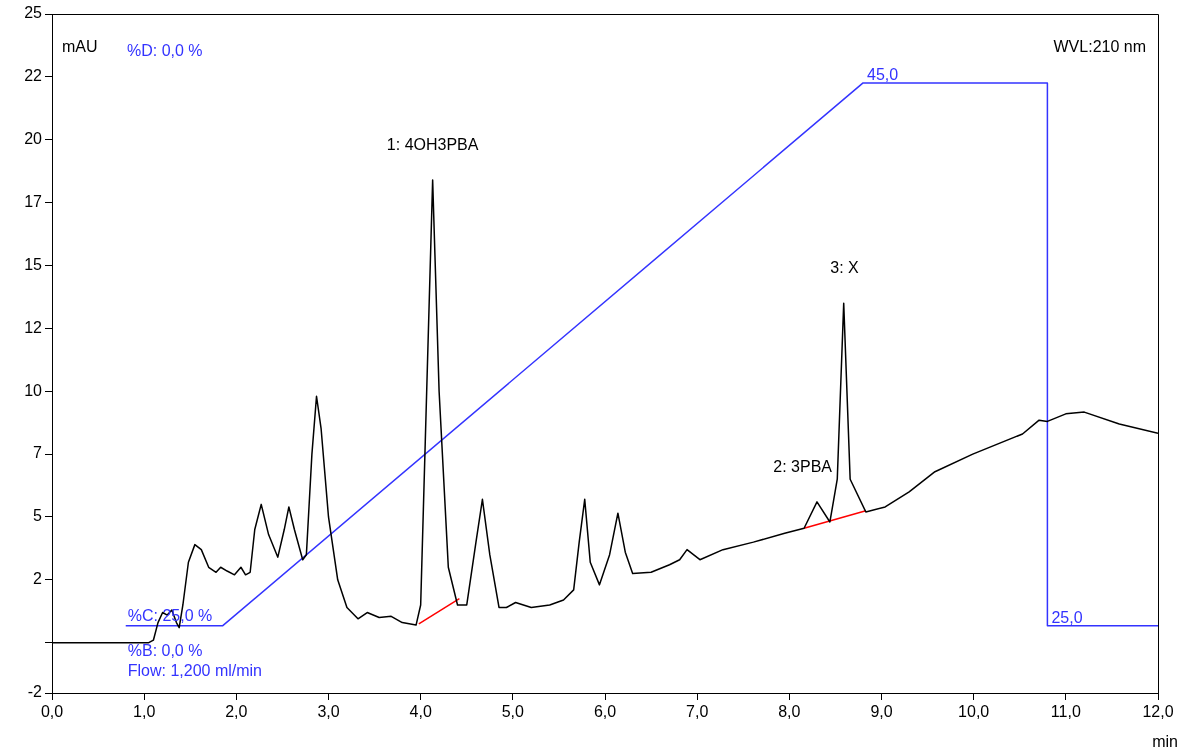 Image resolution: width=1182 pixels, height=753 pixels. Describe the element at coordinates (236, 712) in the screenshot. I see `x-tick-label: 2,0` at that location.